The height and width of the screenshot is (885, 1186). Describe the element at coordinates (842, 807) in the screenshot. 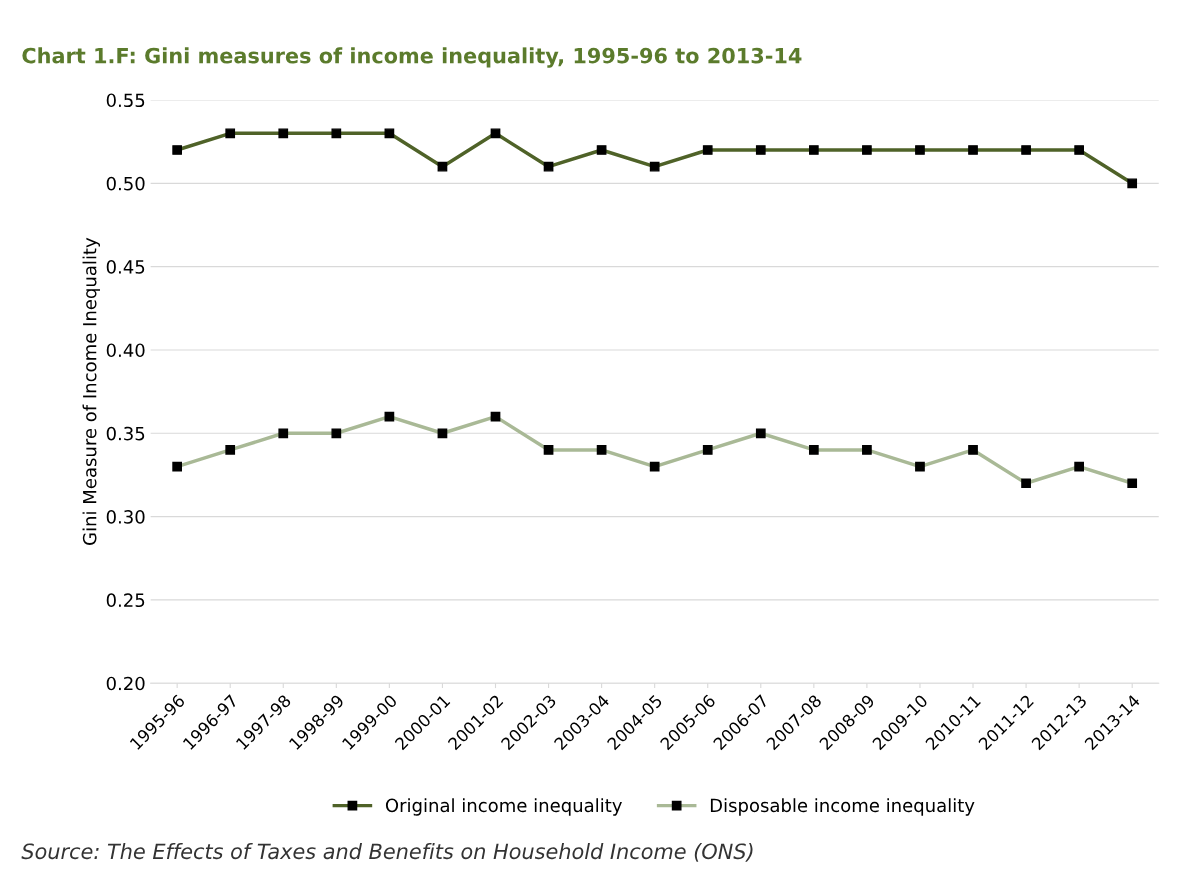

I see `legend-label: Disposable income inequality` at that location.